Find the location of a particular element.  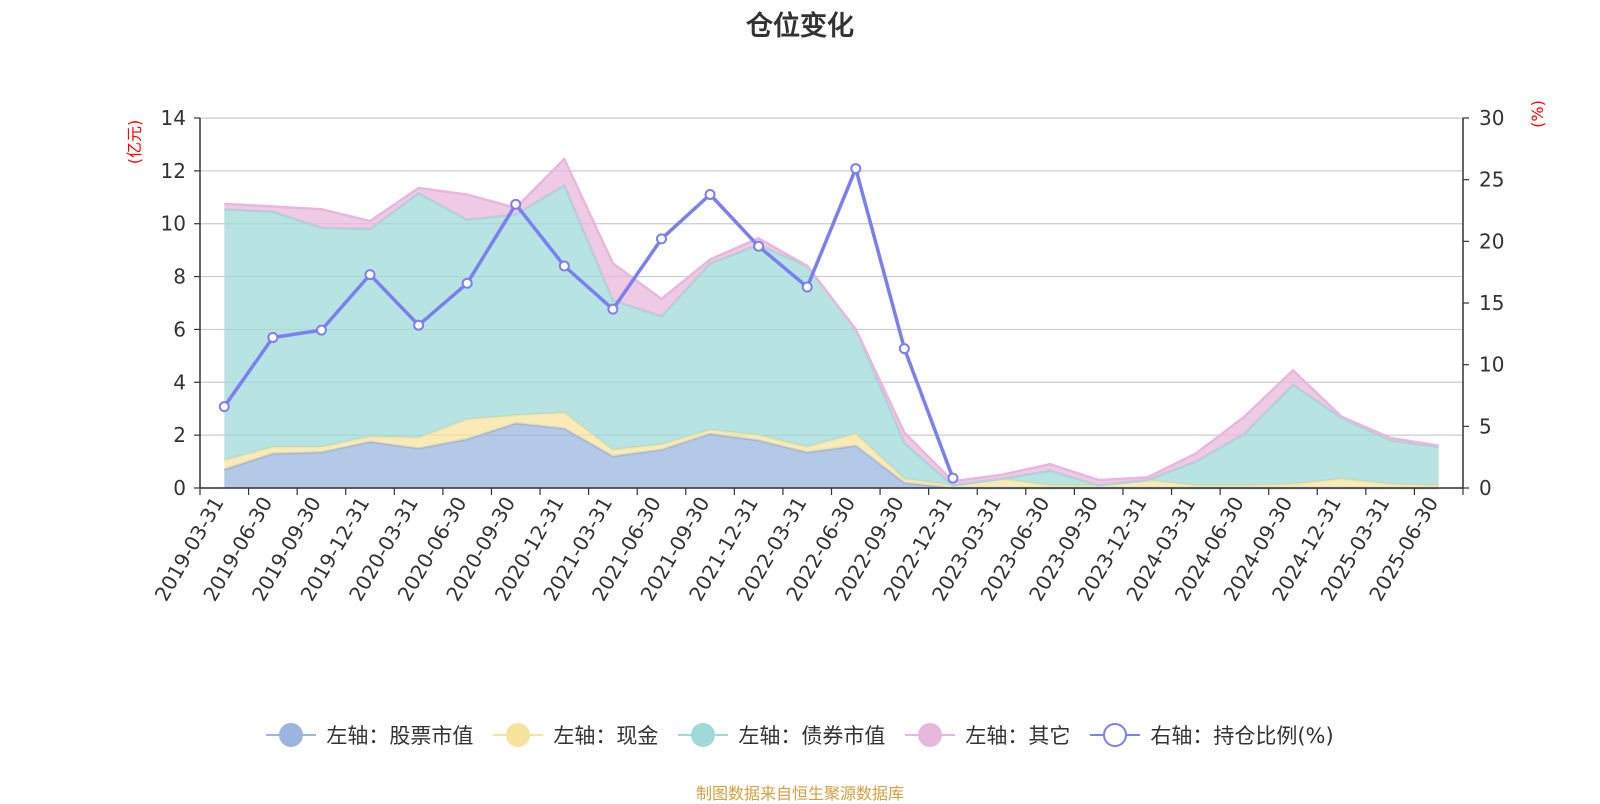

right-axis-tick-label: 10 is located at coordinates (1491, 365).